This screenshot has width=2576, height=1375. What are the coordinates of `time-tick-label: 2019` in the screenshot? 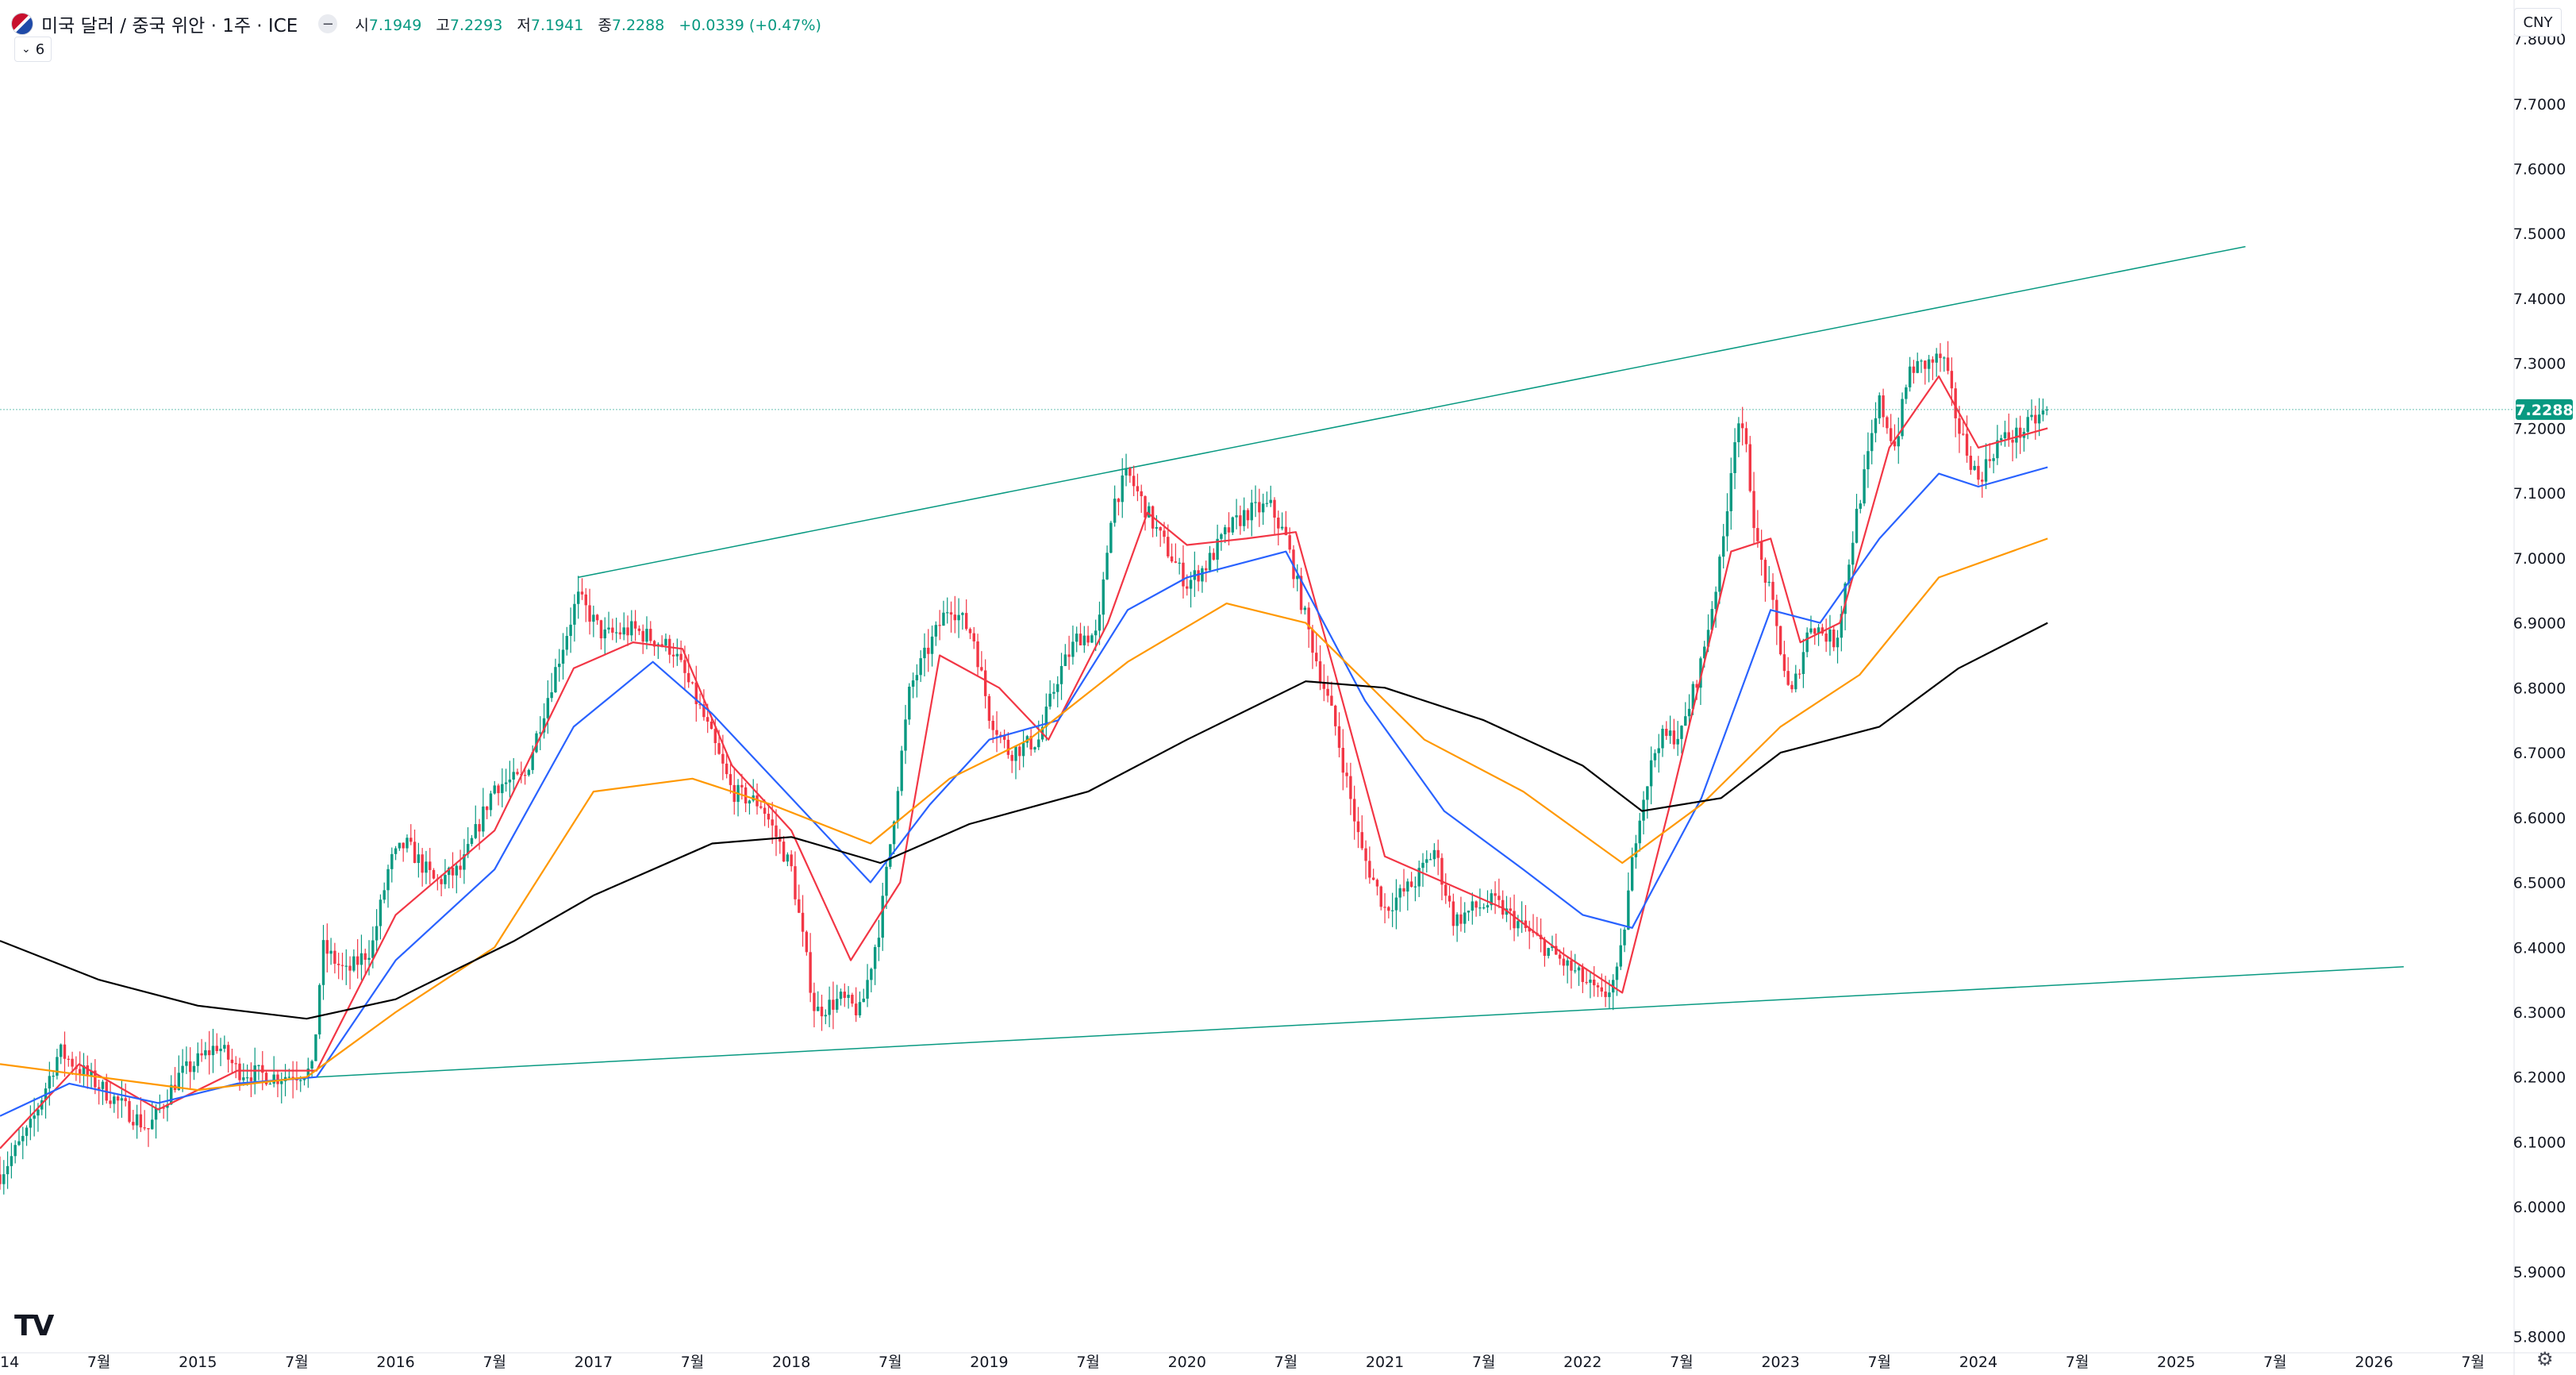 It's located at (989, 1362).